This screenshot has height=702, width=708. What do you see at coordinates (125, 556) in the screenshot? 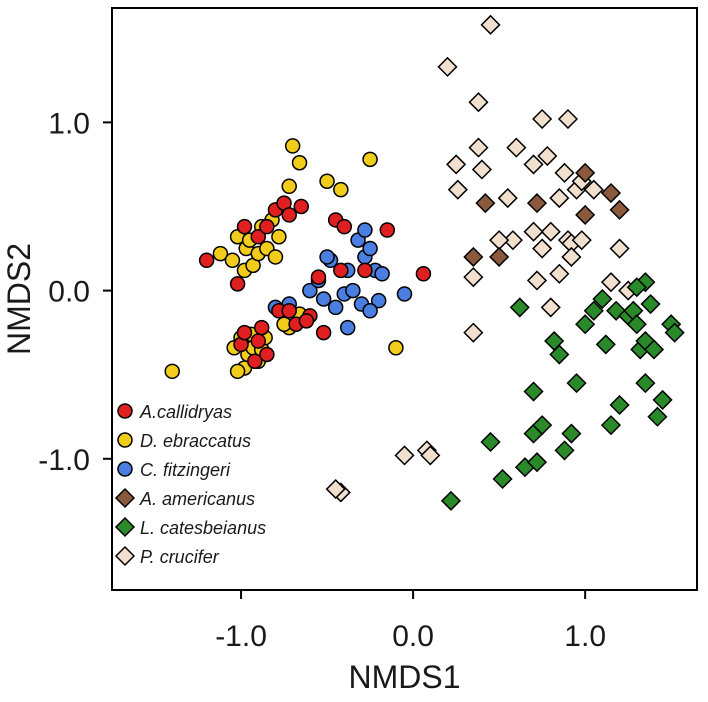
I see `legend-marker-p-crucifer` at bounding box center [125, 556].